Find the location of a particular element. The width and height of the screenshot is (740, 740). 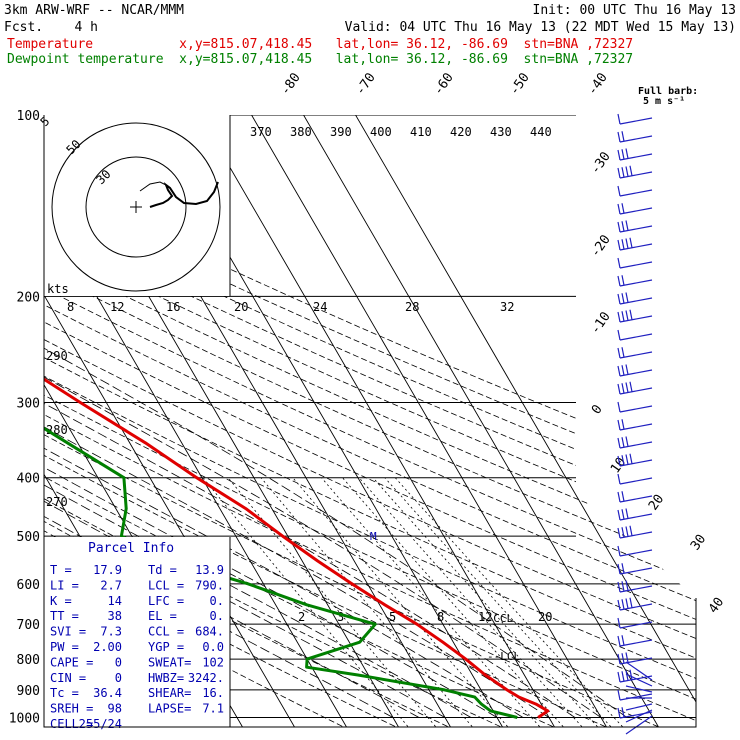

pressure-labels: 100 200 300 400 500 600 700 800 900 1000 is located at coordinates (24, 418).